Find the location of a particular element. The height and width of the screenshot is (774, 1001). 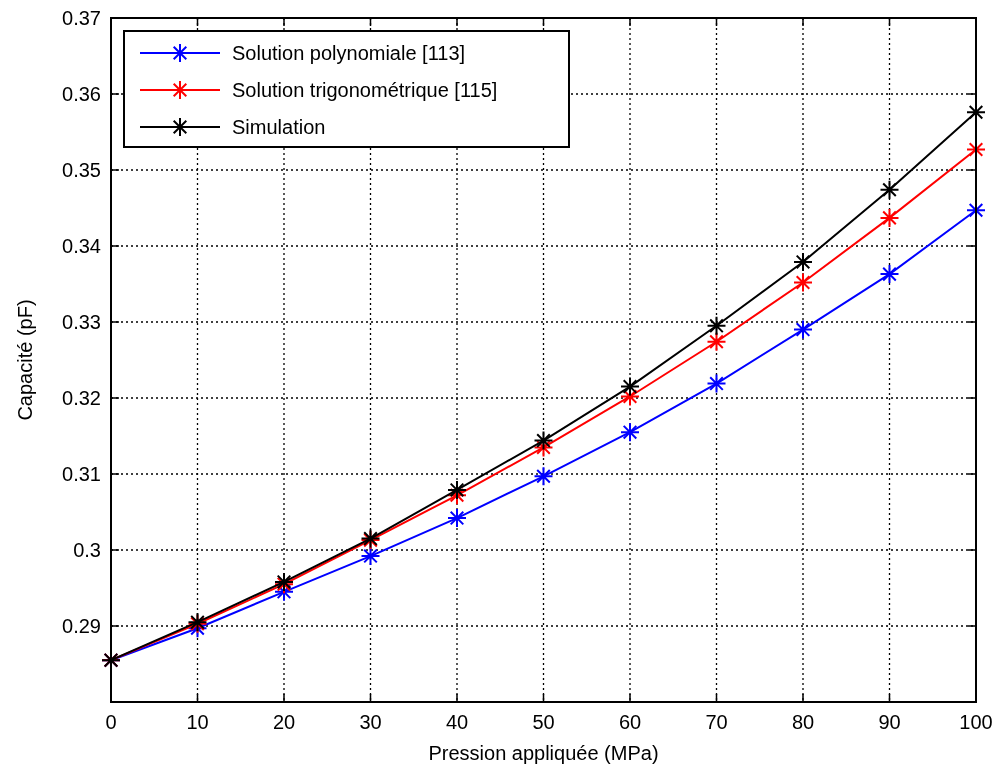

x-tick-label: 80 is located at coordinates (803, 722).